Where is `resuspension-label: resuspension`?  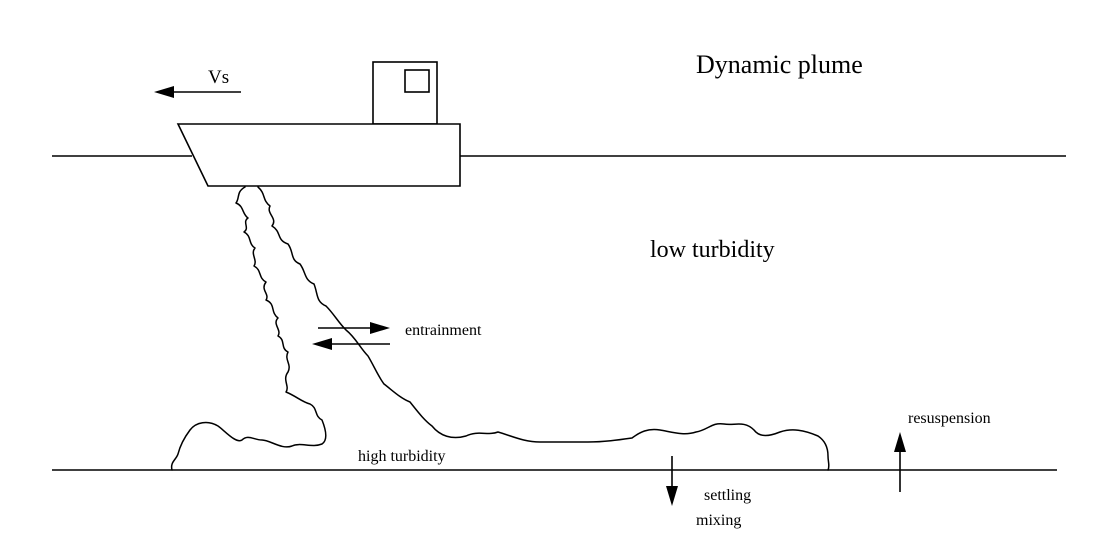
resuspension-label: resuspension is located at coordinates (949, 418).